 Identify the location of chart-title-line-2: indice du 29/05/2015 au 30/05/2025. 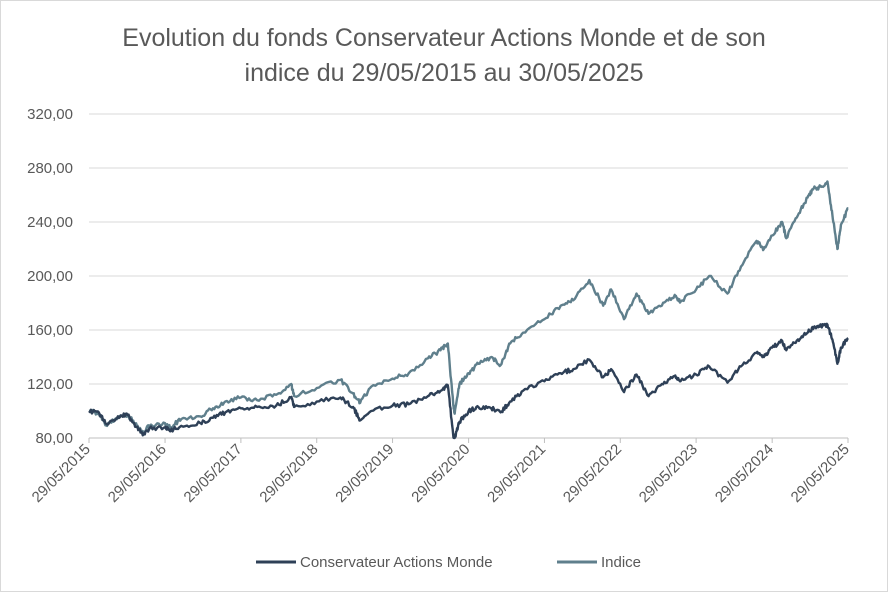
(444, 73).